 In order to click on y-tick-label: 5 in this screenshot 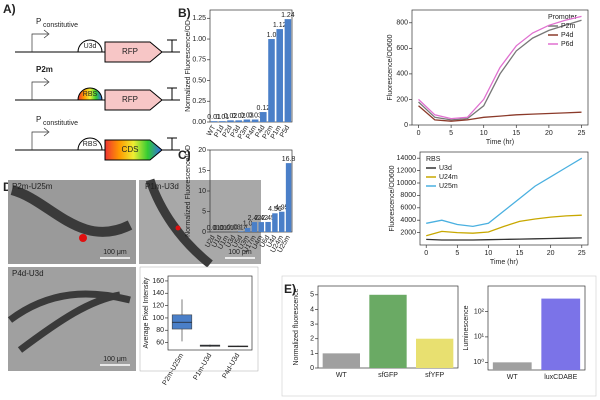, I will do `click(312, 295)`.